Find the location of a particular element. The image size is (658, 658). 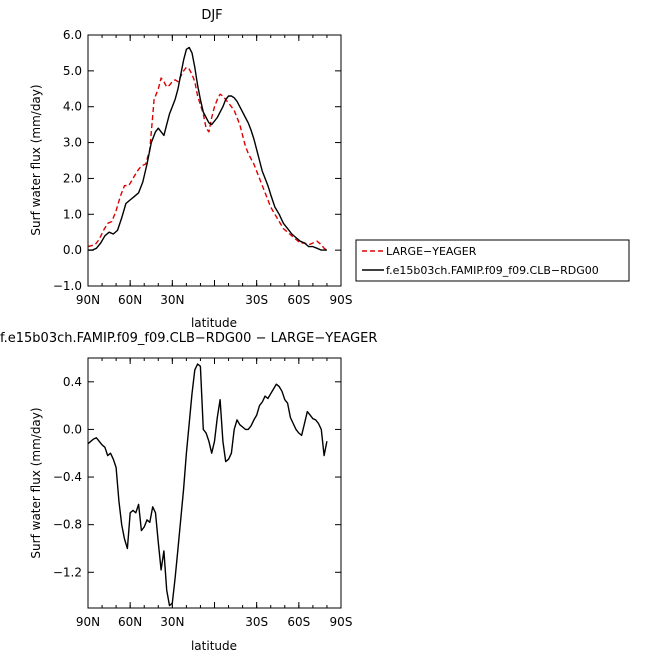

legend-label-large-yeager: LARGE−YEAGER is located at coordinates (431, 251).